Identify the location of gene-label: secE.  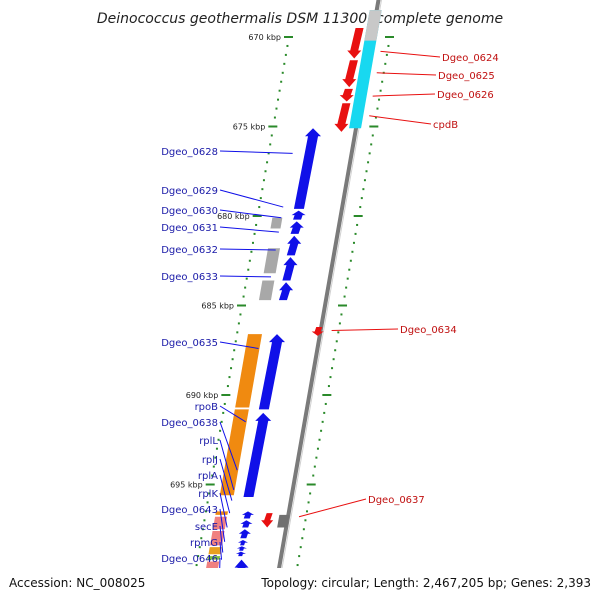
(206, 527).